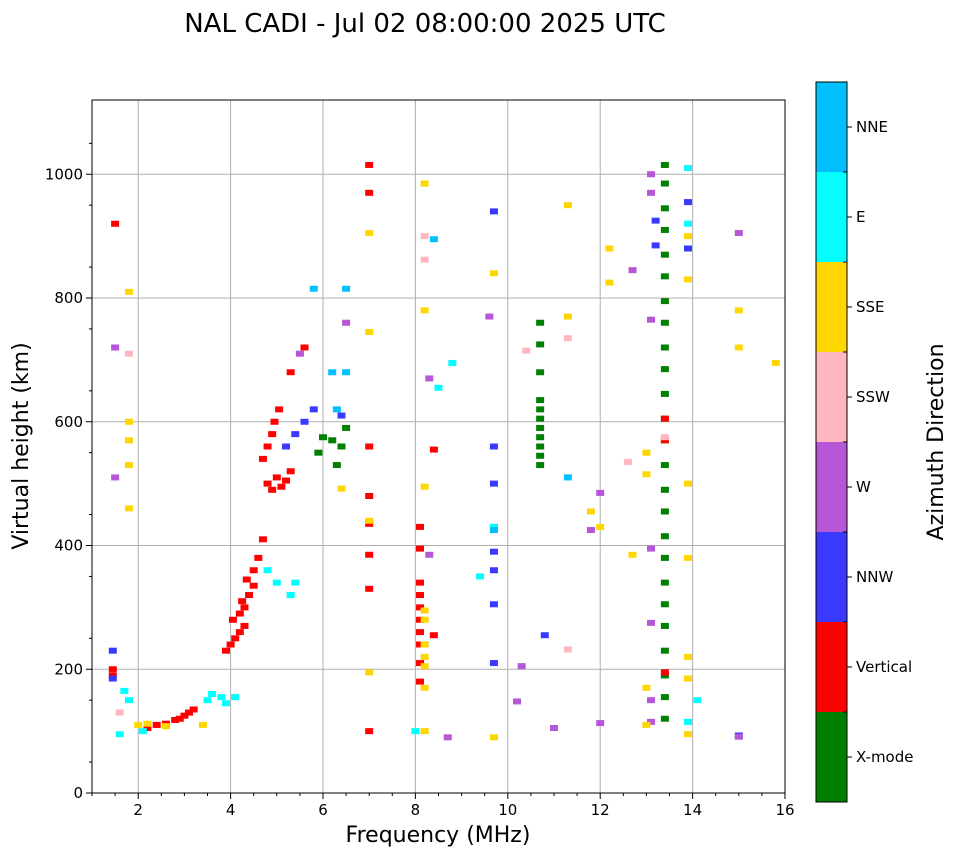 This screenshot has height=857, width=958. What do you see at coordinates (438, 835) in the screenshot?
I see `x-axis-label: Frequency (MHz)` at bounding box center [438, 835].